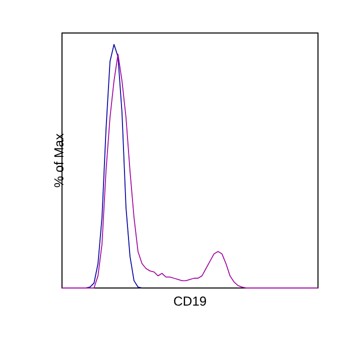 This screenshot has width=339, height=345. Describe the element at coordinates (190, 301) in the screenshot. I see `x-axis-title: CD19` at that location.